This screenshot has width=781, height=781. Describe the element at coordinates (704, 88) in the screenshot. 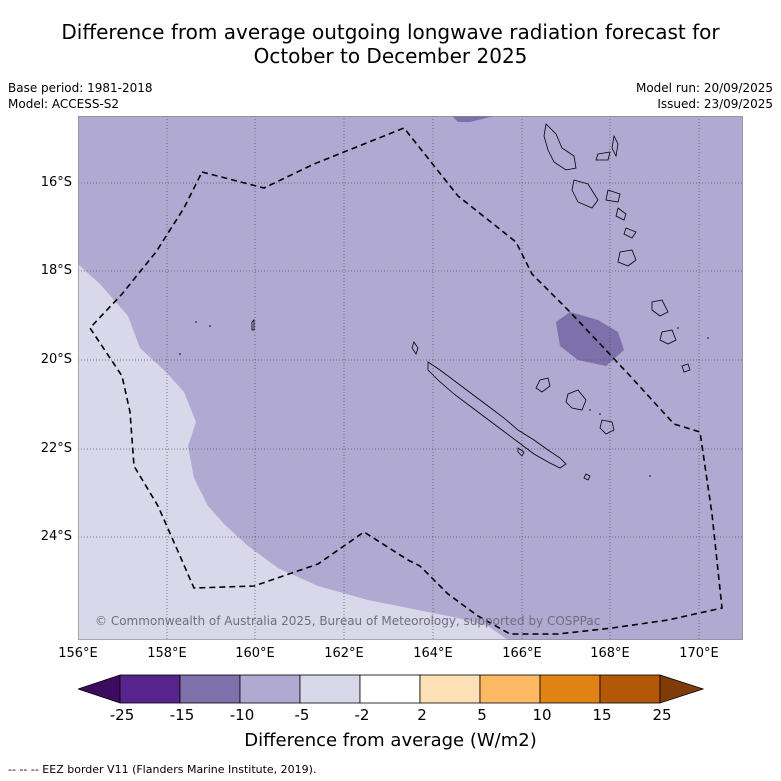

I see `model-run: Model run: 20/09/2025` at that location.